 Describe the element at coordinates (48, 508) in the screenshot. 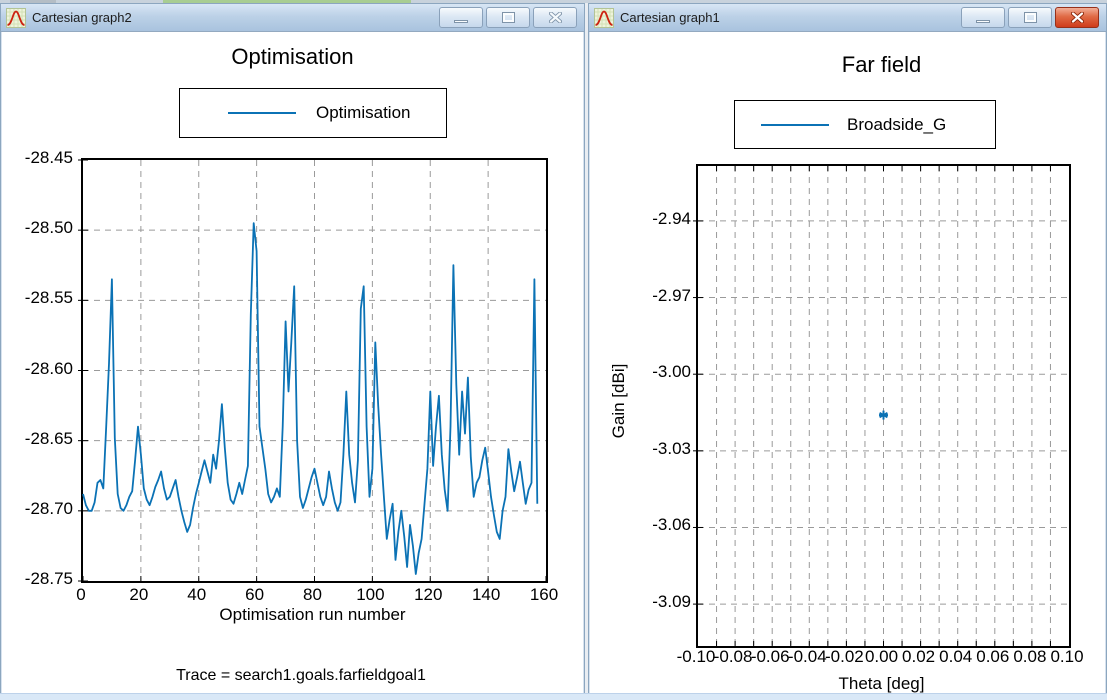

I see `y-tick-label: -28.70` at that location.